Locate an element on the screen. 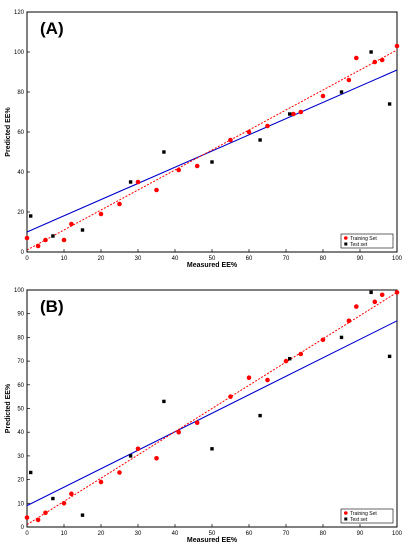 Image resolution: width=405 pixels, height=550 pixels. x-tick-label: 40 is located at coordinates (175, 534).